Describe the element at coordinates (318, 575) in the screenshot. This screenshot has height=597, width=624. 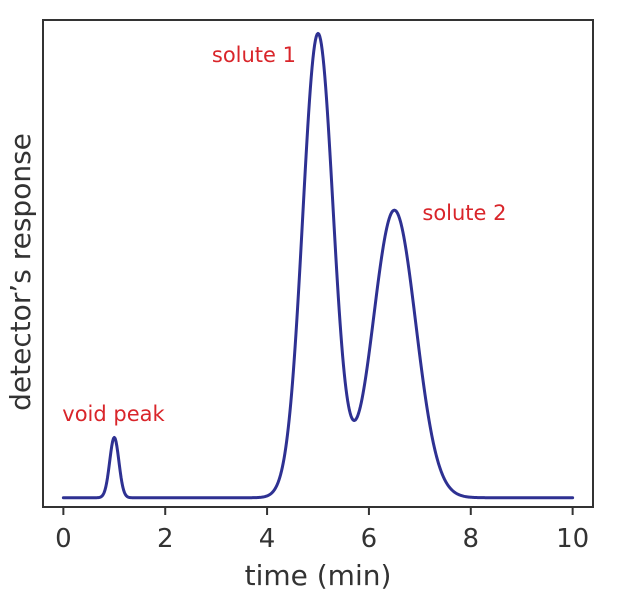
I see `x-axis-label: time (min)` at that location.